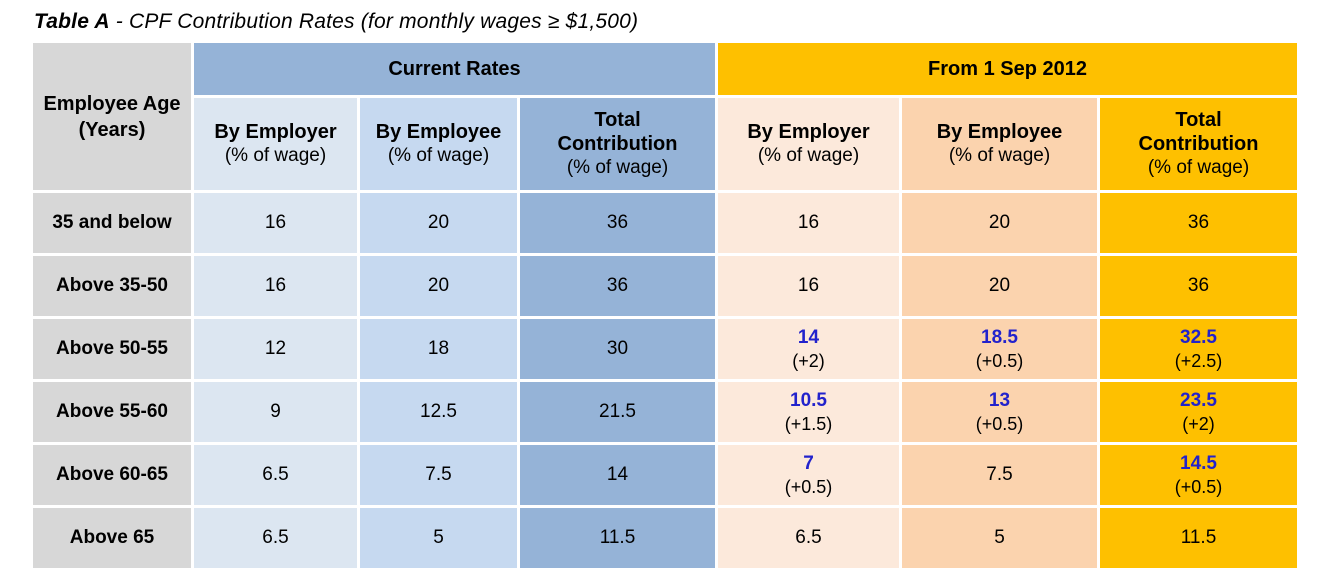 The width and height of the screenshot is (1320, 583). What do you see at coordinates (112, 412) in the screenshot?
I see `age-cell: Above 55-60` at bounding box center [112, 412].